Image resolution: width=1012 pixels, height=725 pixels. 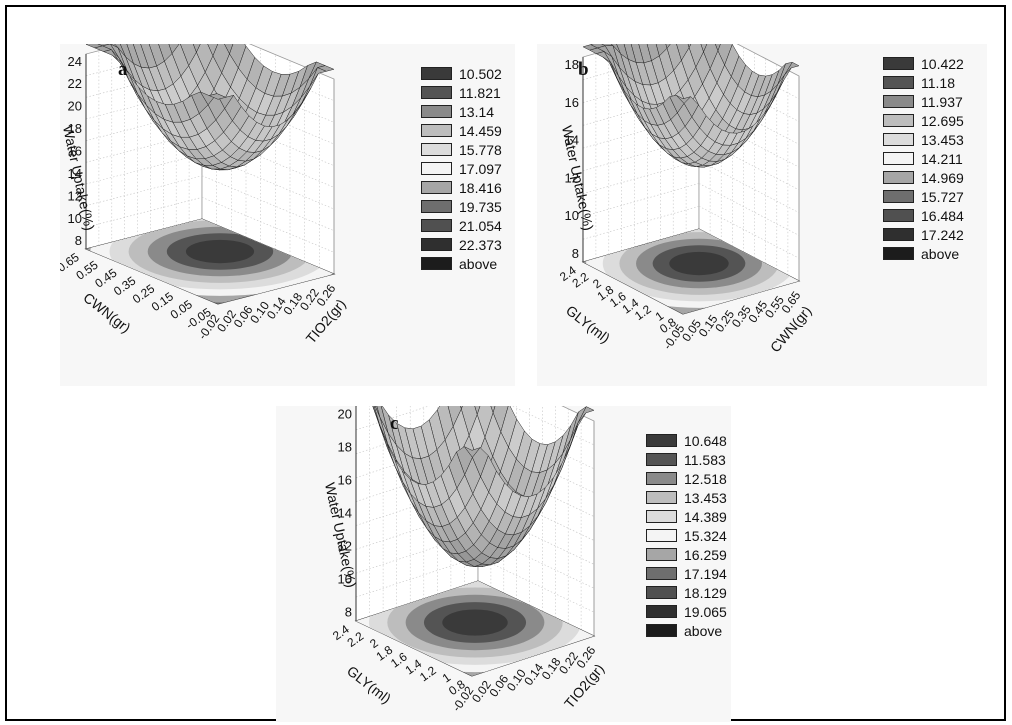 I want to click on legend-label: 11.18, so click(x=938, y=82).